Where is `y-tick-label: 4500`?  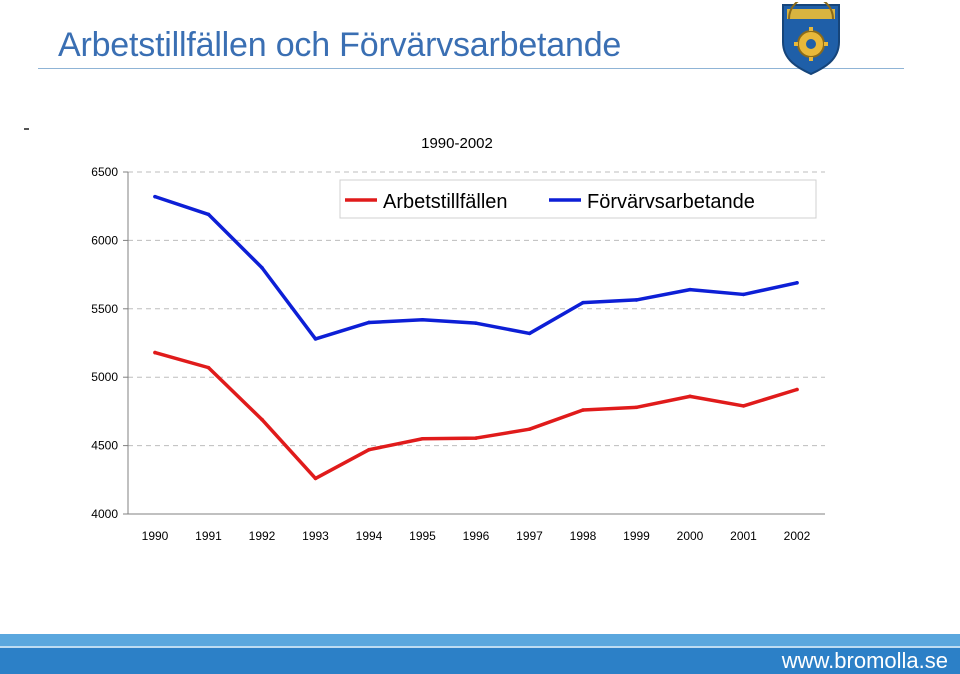 y-tick-label: 4500 is located at coordinates (104, 446).